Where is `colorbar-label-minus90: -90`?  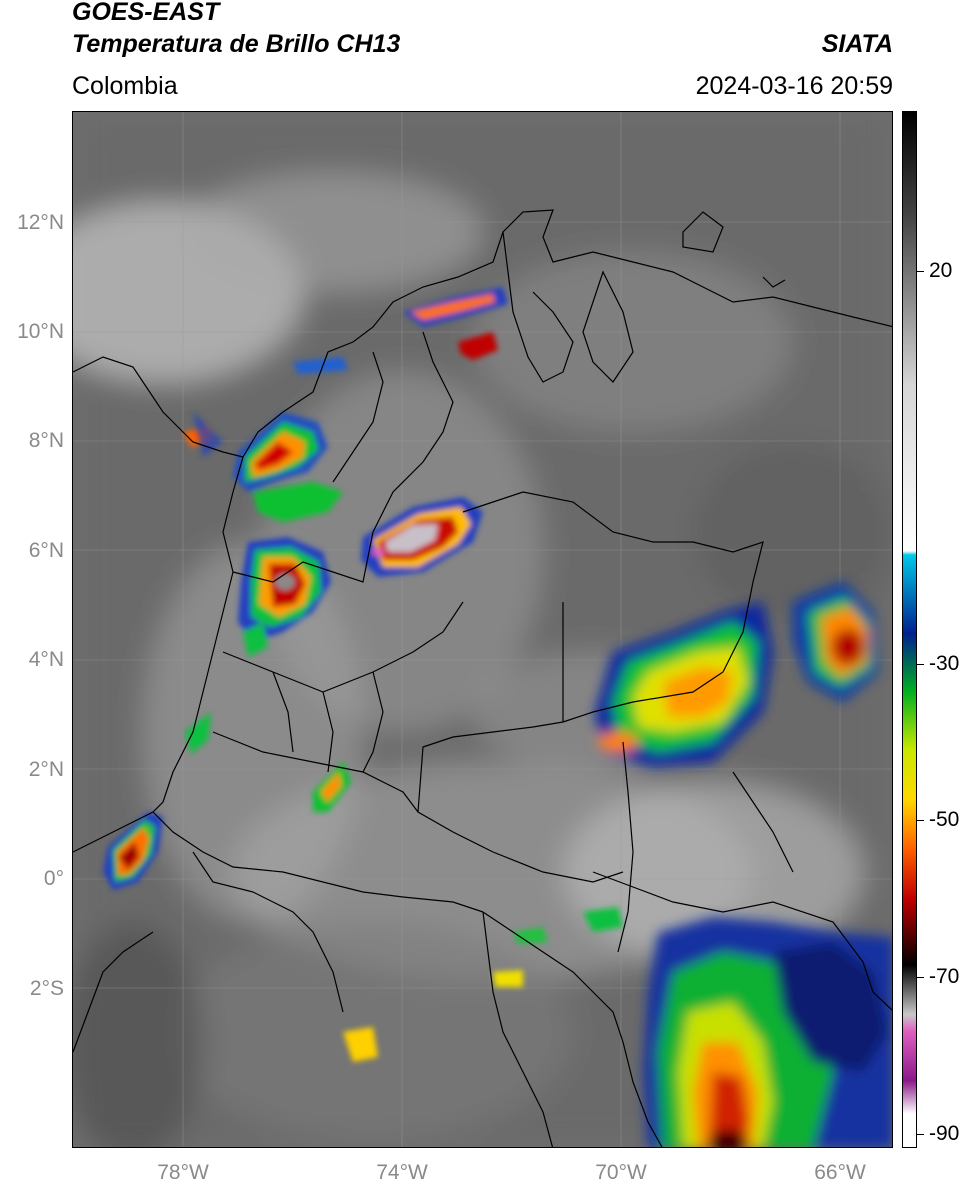 colorbar-label-minus90: -90 is located at coordinates (944, 1133).